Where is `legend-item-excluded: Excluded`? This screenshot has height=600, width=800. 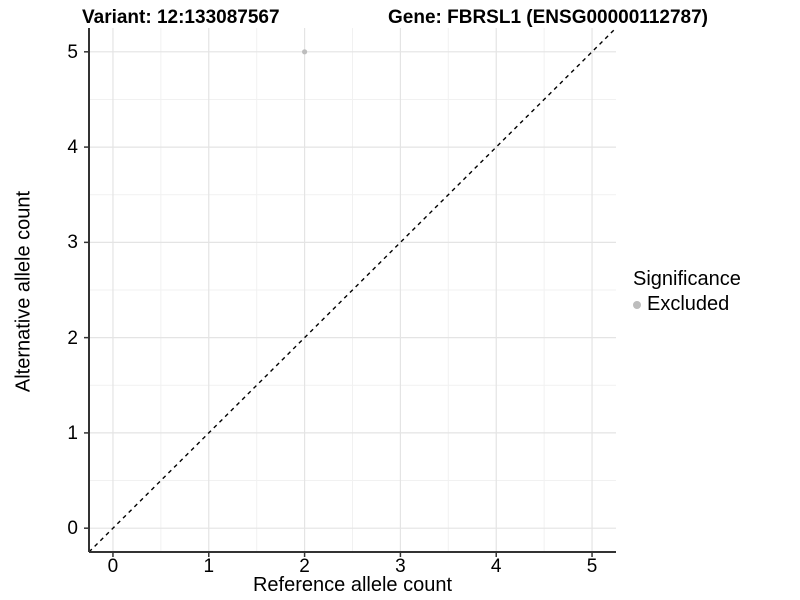 legend-item-excluded: Excluded is located at coordinates (687, 304).